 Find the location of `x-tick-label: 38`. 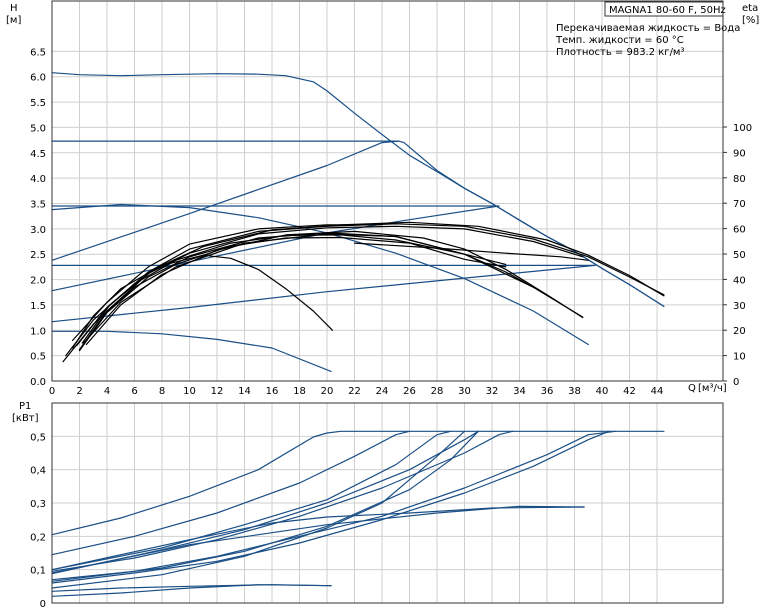

x-tick-label: 38 is located at coordinates (574, 391).